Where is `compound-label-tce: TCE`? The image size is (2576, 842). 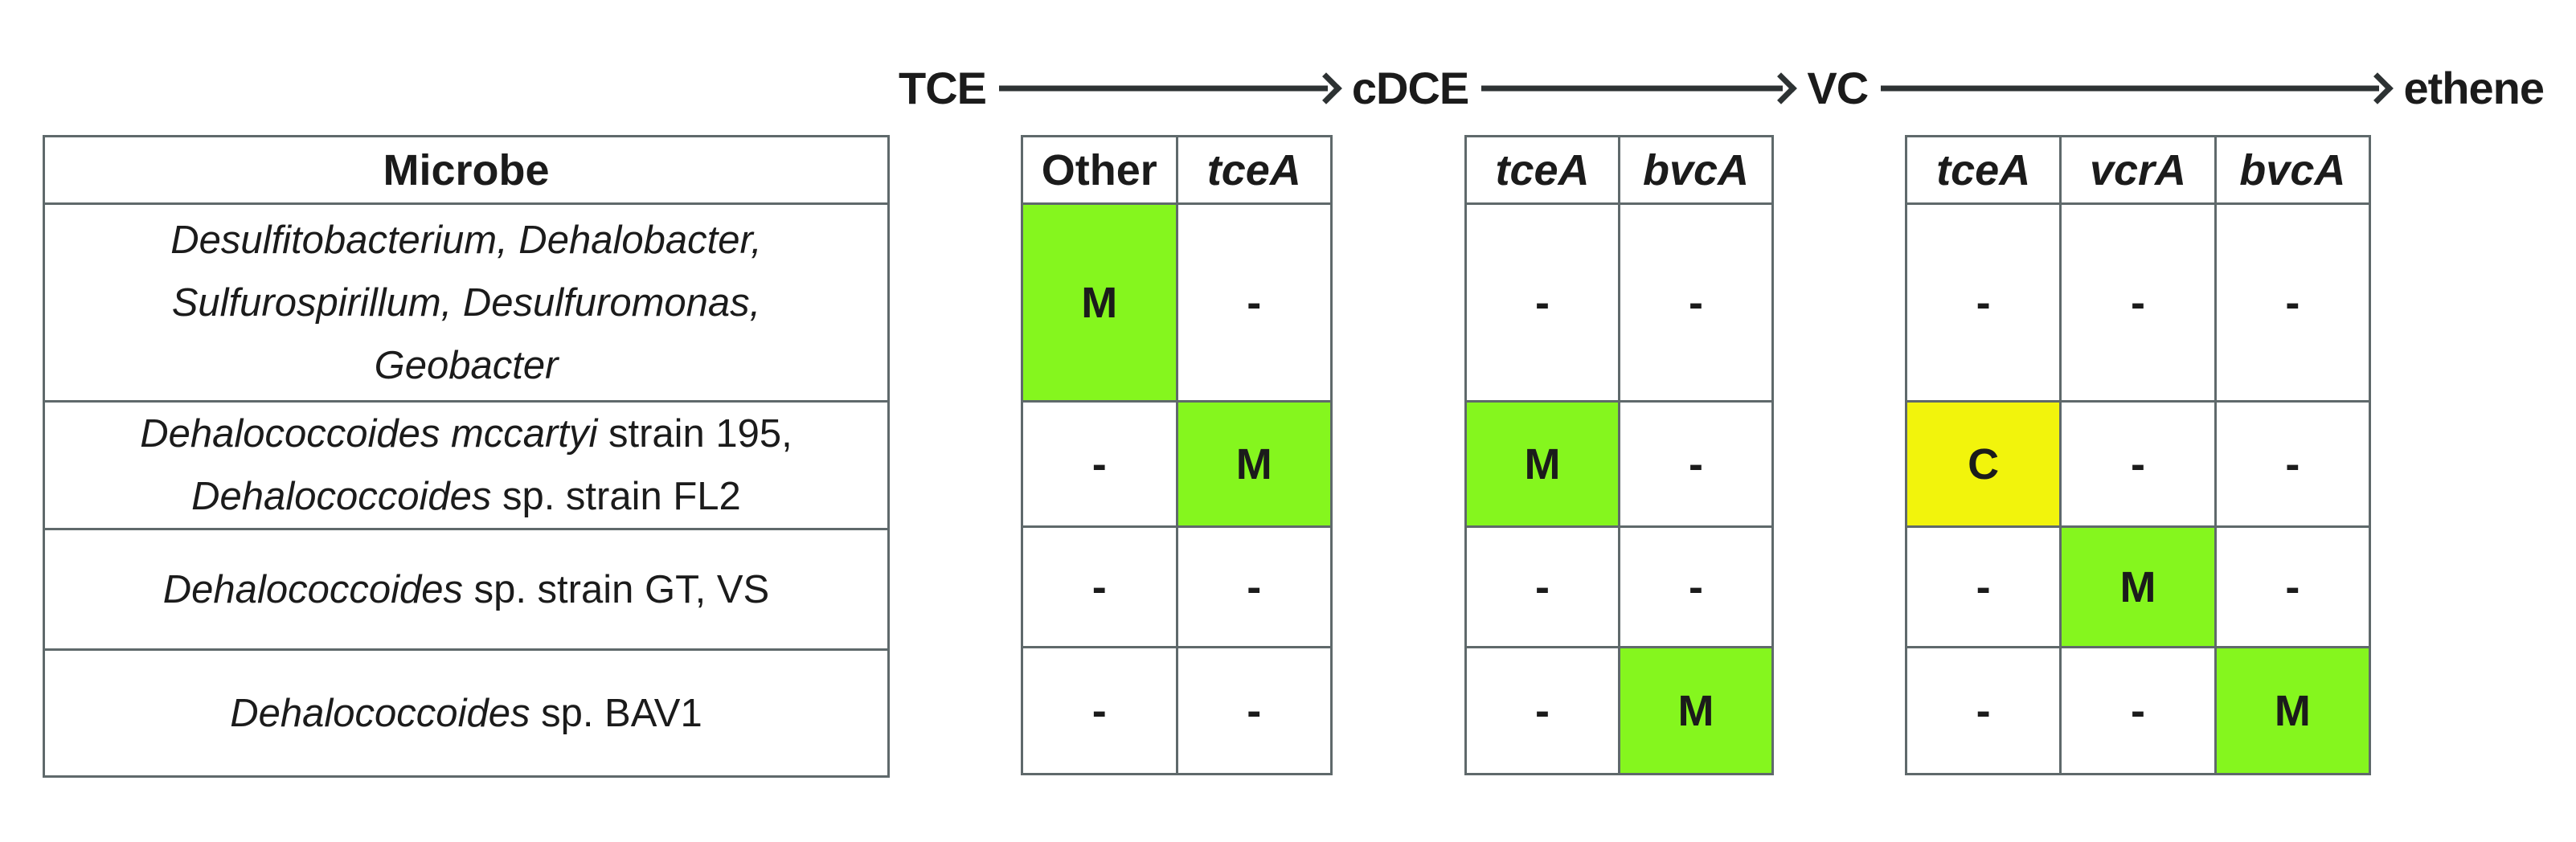
compound-label-tce: TCE is located at coordinates (943, 88).